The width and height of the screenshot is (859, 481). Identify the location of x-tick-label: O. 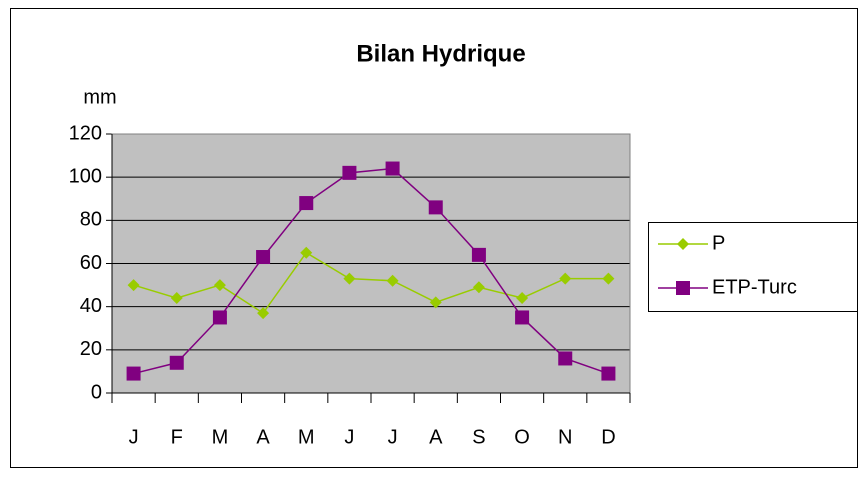
(522, 437).